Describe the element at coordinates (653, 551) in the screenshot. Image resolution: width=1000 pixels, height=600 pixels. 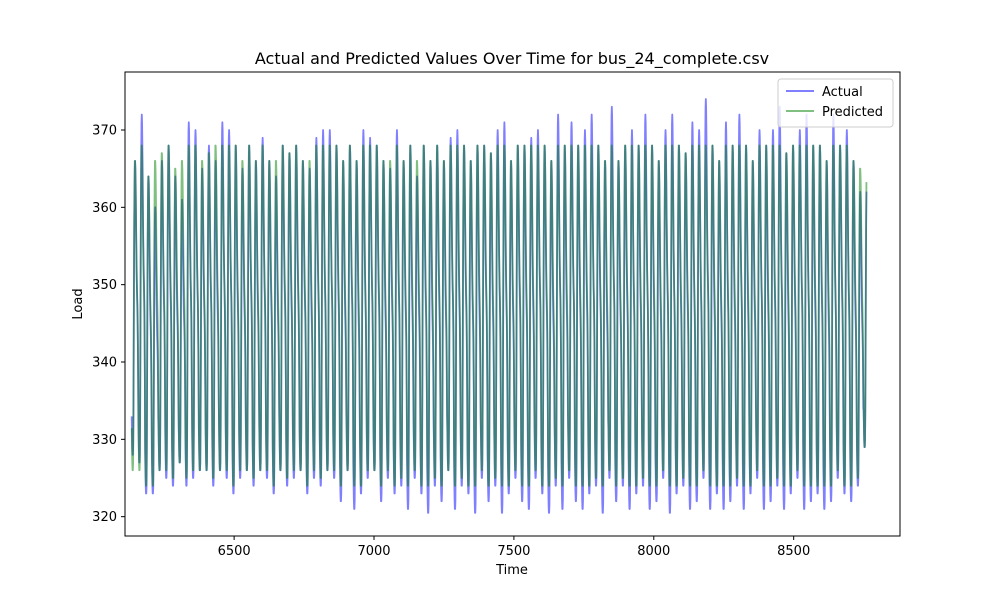
I see `x-tick-label: 8000` at that location.